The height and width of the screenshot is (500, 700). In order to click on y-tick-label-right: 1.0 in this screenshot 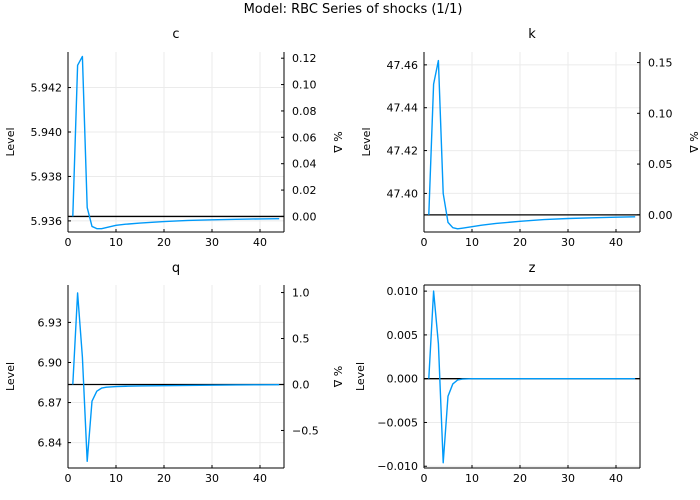, I will do `click(301, 293)`.